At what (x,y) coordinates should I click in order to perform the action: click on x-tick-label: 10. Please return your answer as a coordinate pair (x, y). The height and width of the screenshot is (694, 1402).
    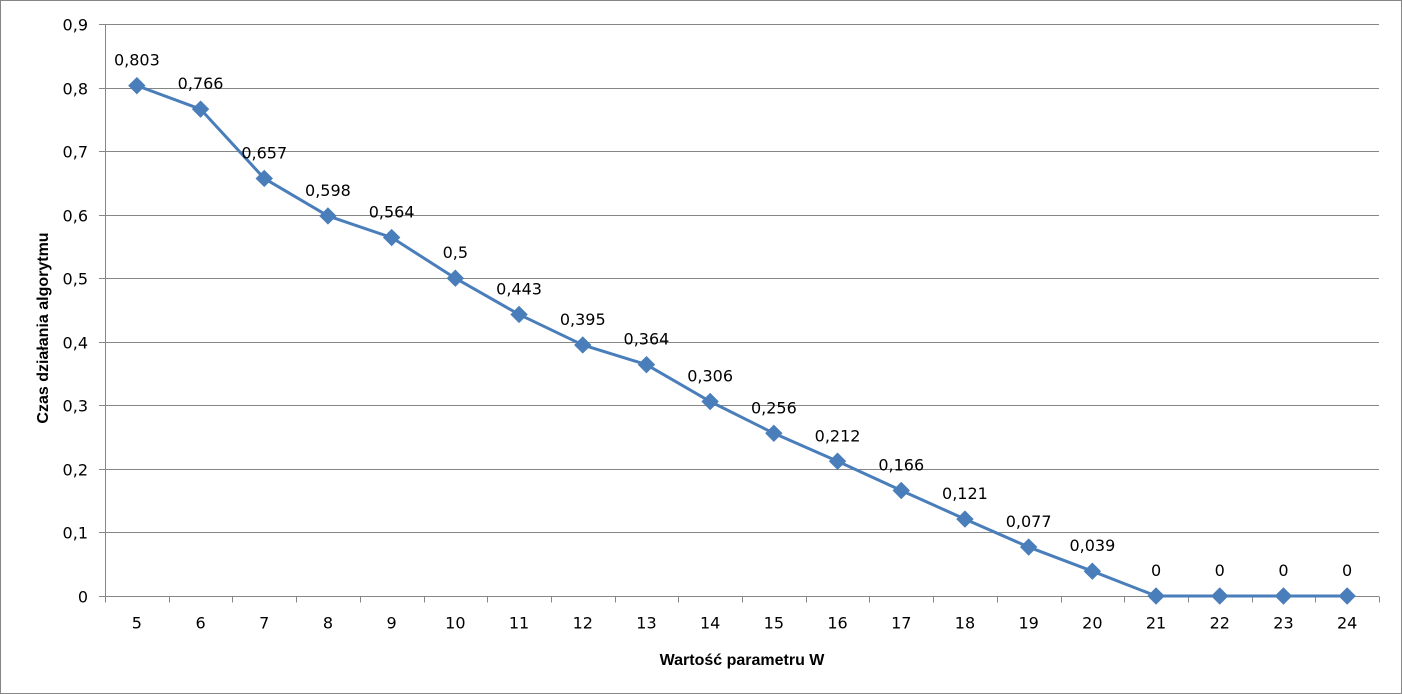
    Looking at the image, I should click on (455, 623).